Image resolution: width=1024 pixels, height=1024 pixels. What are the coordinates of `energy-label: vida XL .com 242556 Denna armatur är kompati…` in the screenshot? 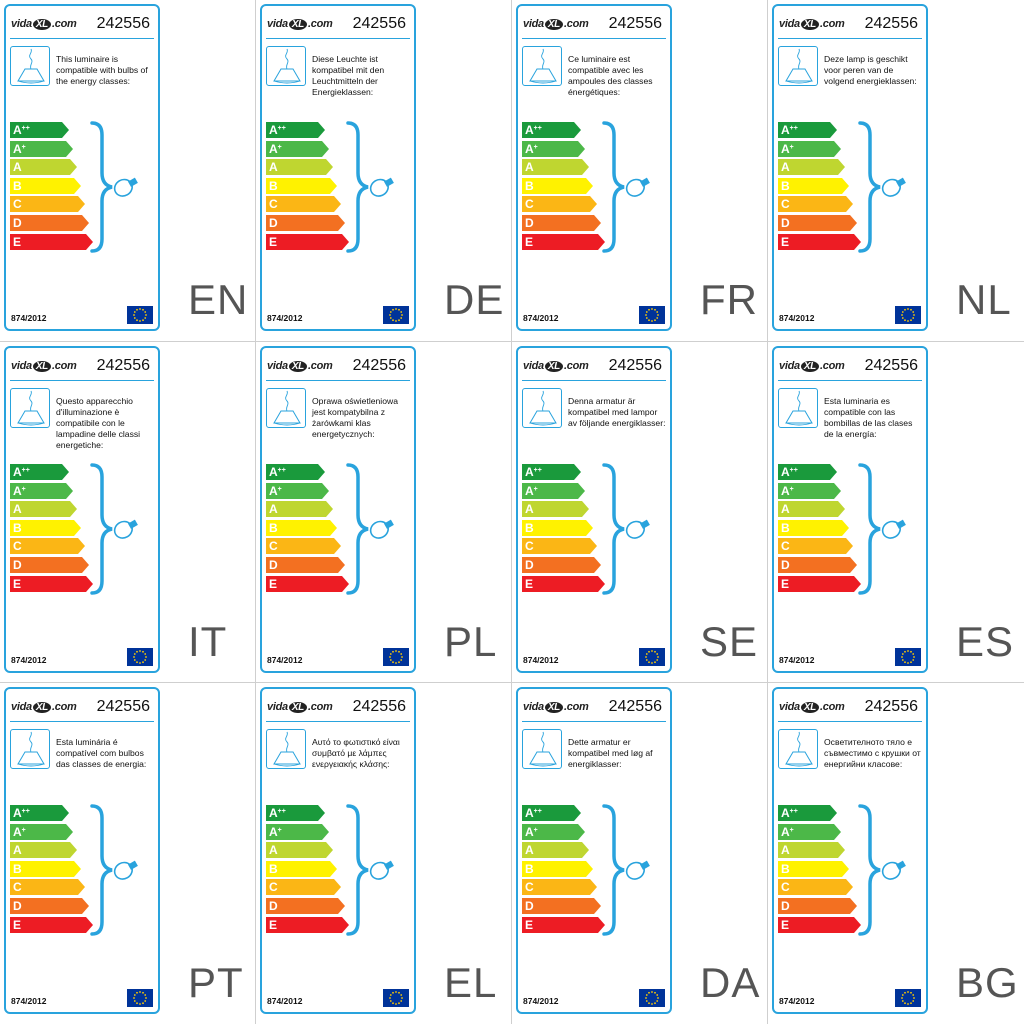 It's located at (594, 509).